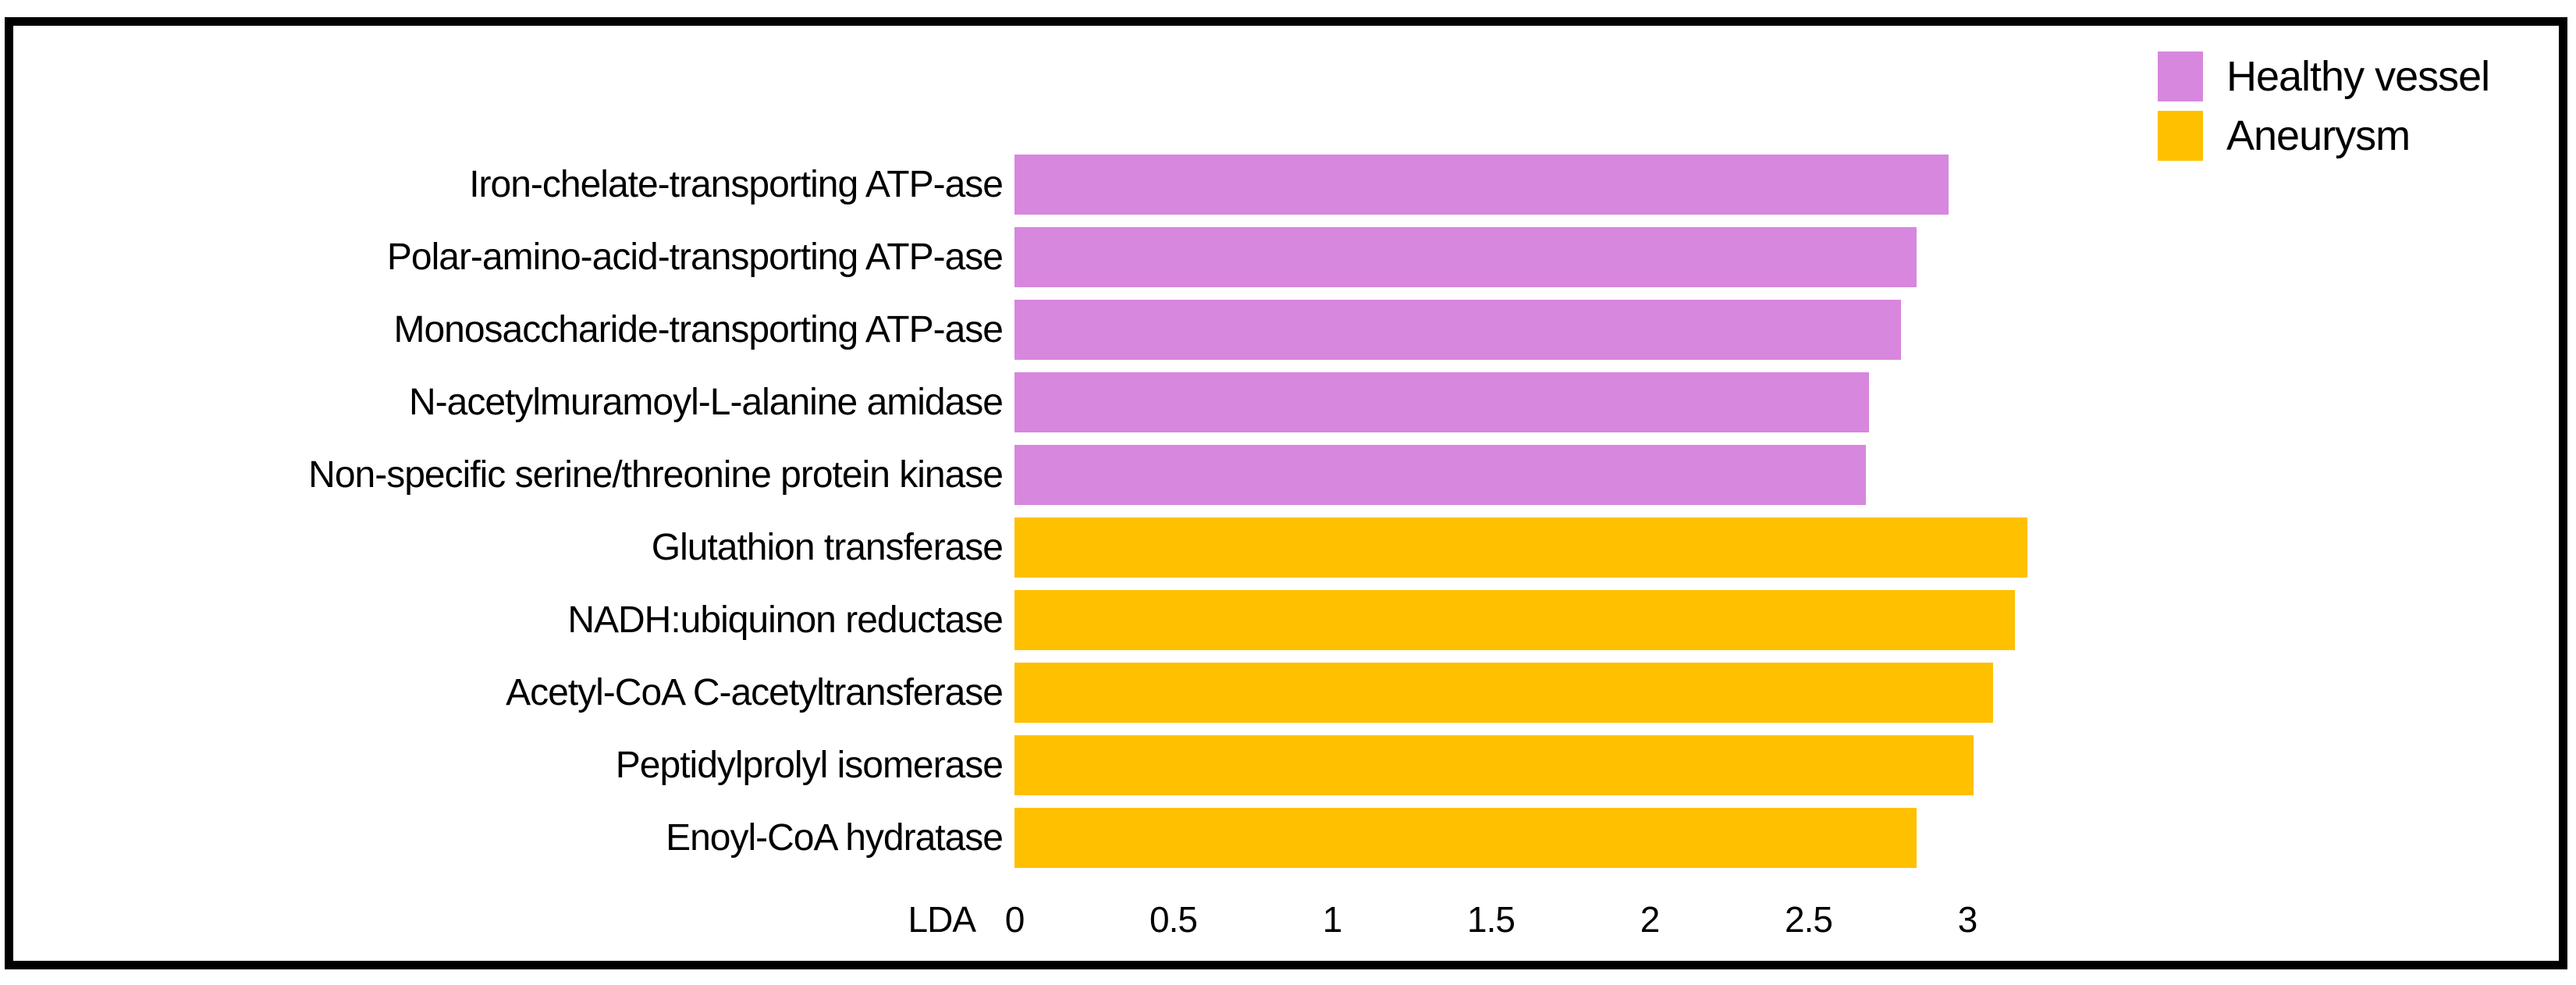 The width and height of the screenshot is (2576, 985). I want to click on x-tick-label: 2.5, so click(1809, 919).